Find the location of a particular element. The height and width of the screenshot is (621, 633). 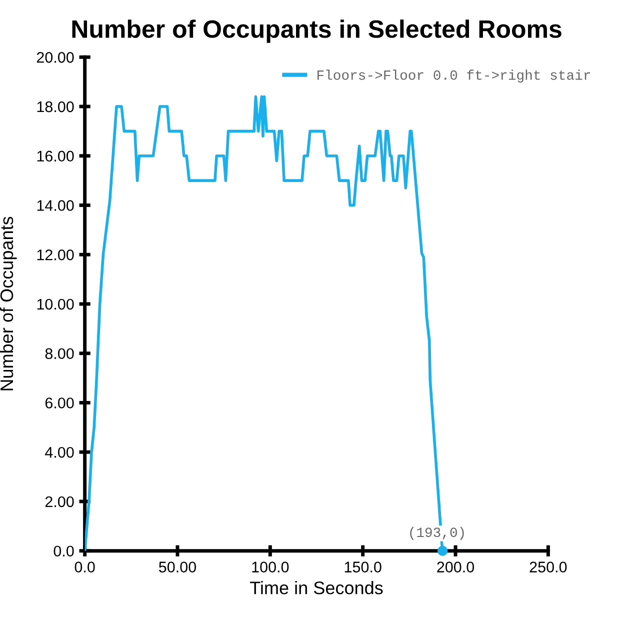

x-tick-label: 150.0 is located at coordinates (363, 567).